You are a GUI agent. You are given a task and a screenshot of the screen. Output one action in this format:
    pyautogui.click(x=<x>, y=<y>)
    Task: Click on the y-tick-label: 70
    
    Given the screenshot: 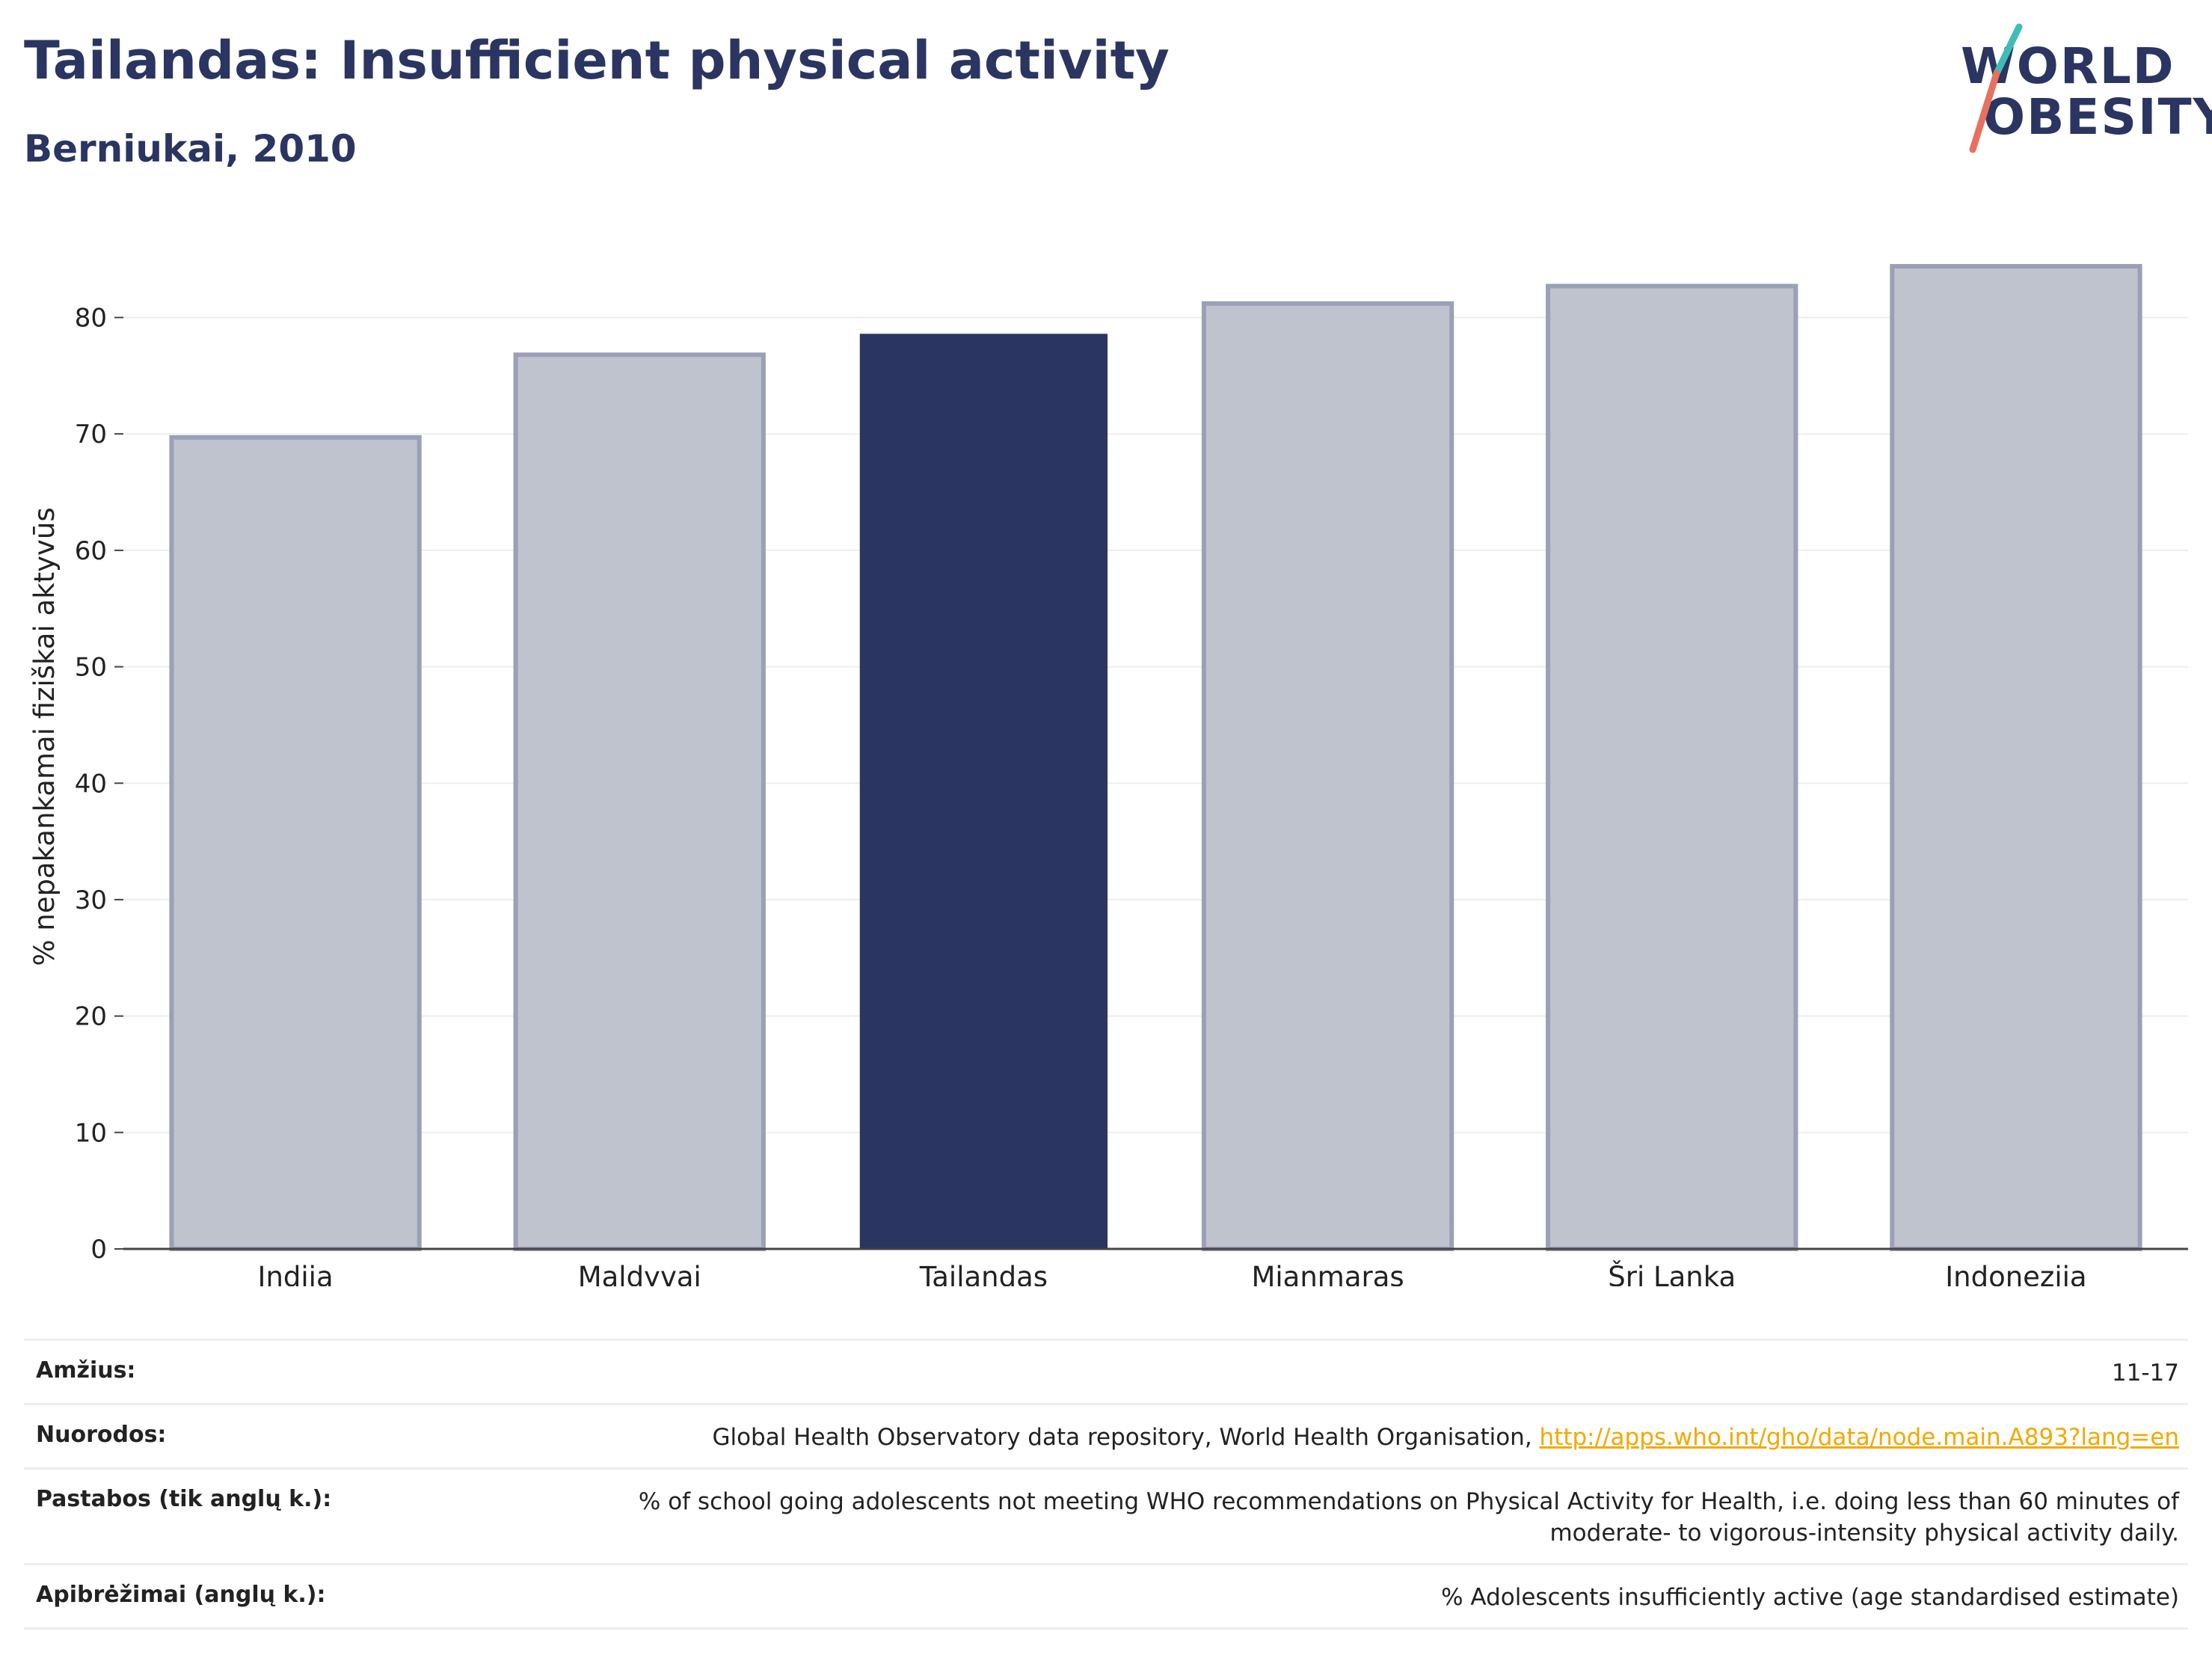 What is the action you would take?
    pyautogui.click(x=91, y=434)
    